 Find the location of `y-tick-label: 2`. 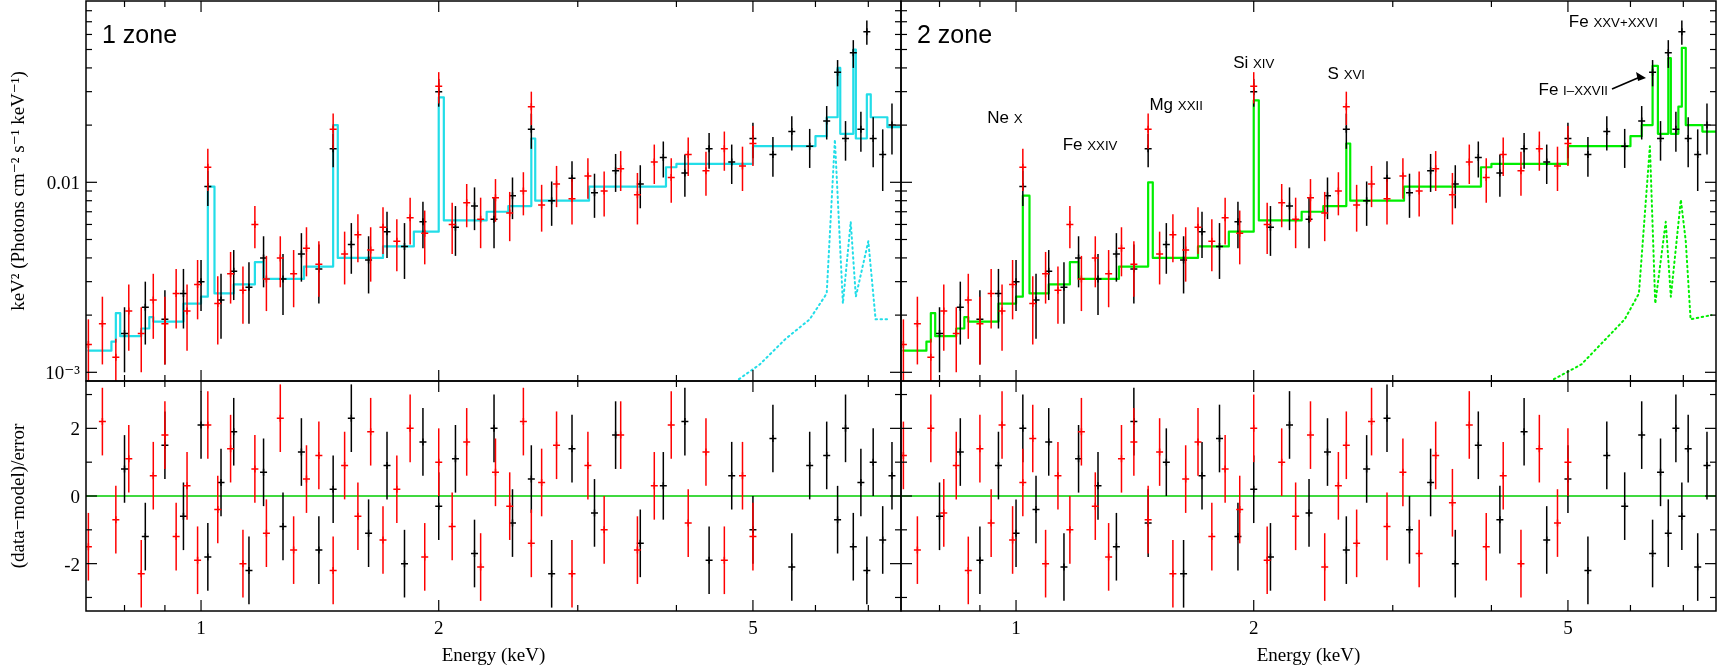

y-tick-label: 2 is located at coordinates (75, 429).